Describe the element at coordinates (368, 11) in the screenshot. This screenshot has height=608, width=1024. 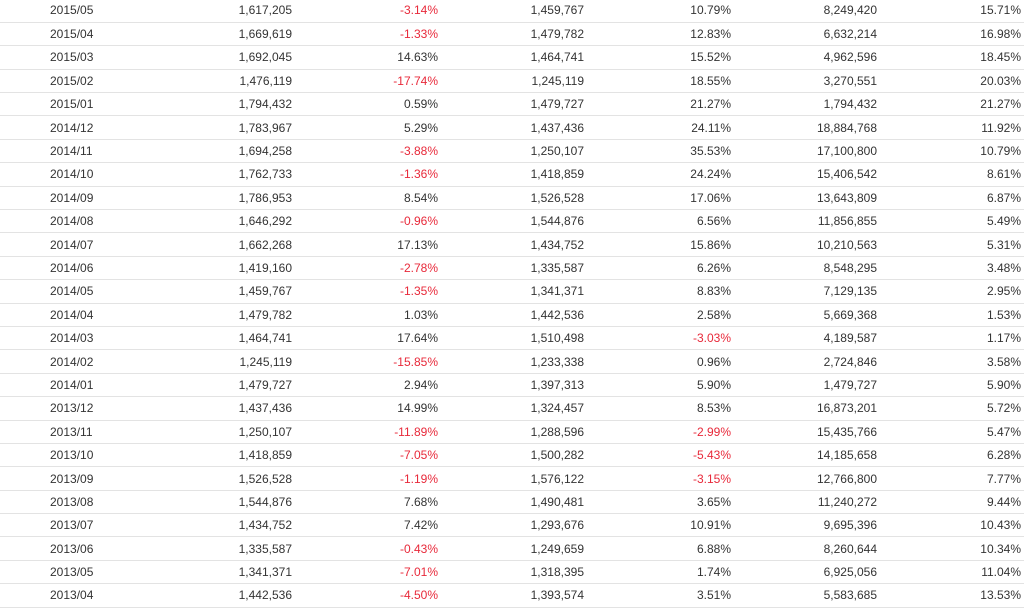
I see `change-cell: -3.14%` at that location.